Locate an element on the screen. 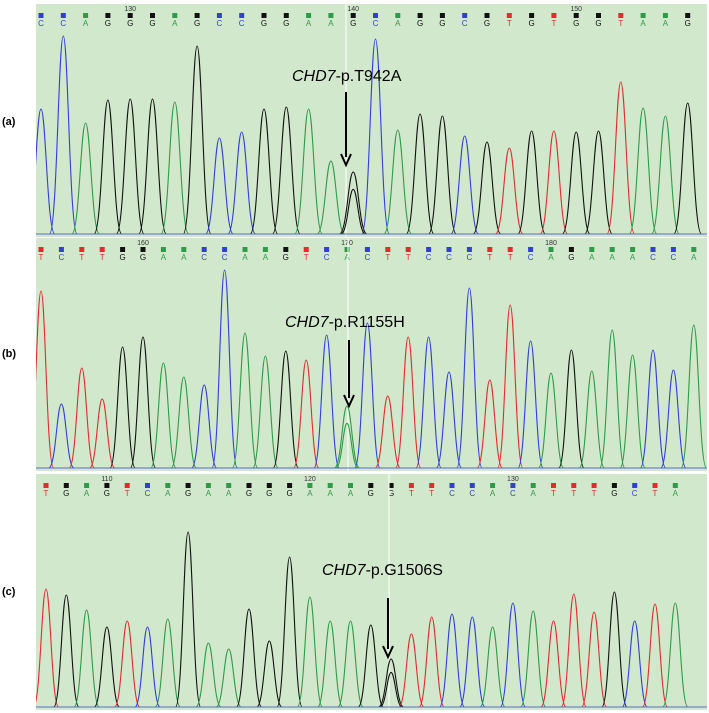  mutation-label-b: CHD7-p.R1155H is located at coordinates (345, 323).